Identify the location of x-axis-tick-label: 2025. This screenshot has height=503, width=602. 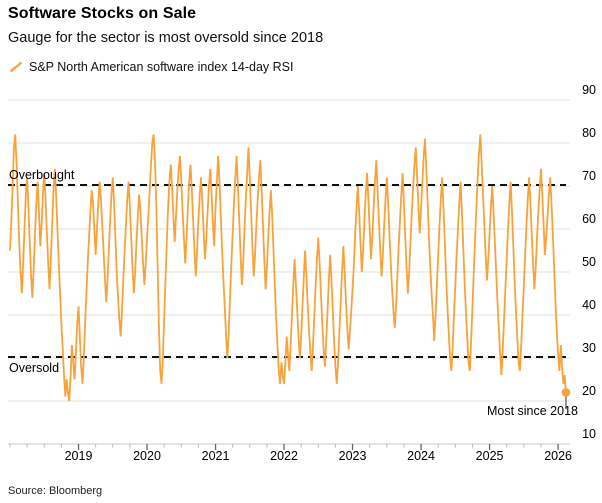
(489, 456).